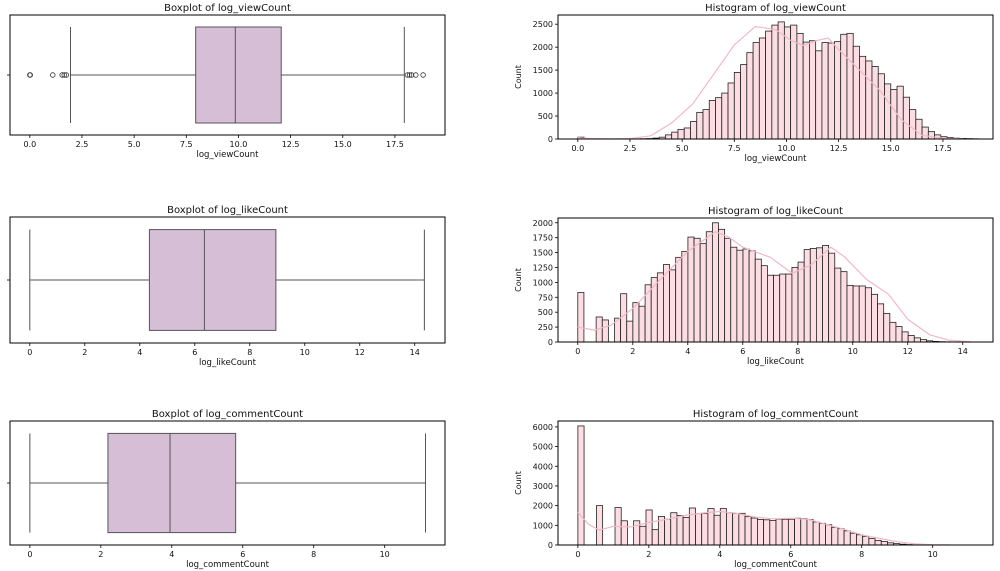 This screenshot has height=571, width=1000. What do you see at coordinates (228, 565) in the screenshot?
I see `x-axis-label: log_commentCount` at bounding box center [228, 565].